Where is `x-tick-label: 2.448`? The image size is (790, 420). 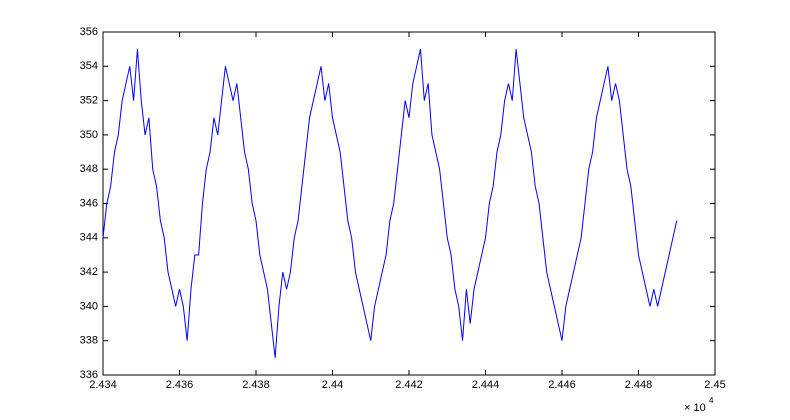 x-tick-label: 2.448 is located at coordinates (639, 385).